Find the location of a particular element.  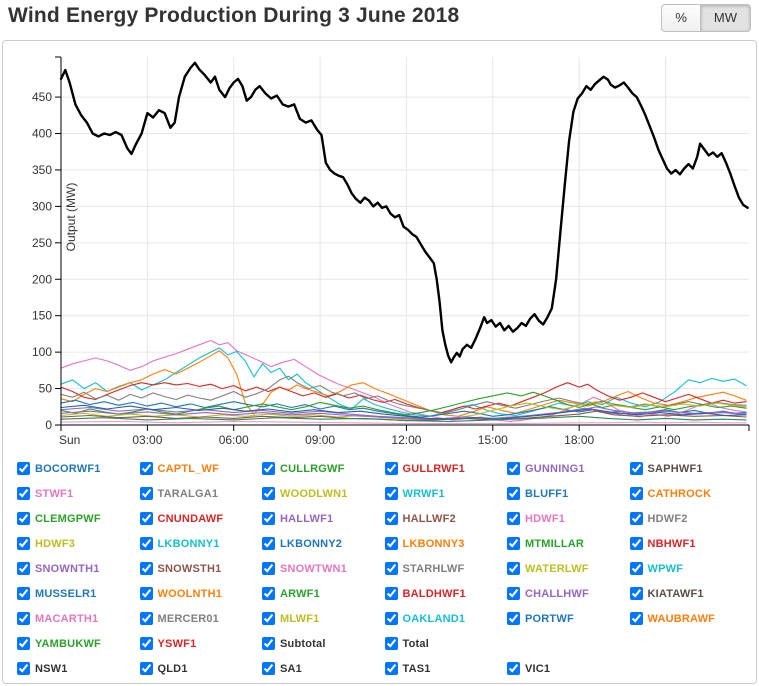

legend-checkbox-cnundawf is located at coordinates (146, 518).